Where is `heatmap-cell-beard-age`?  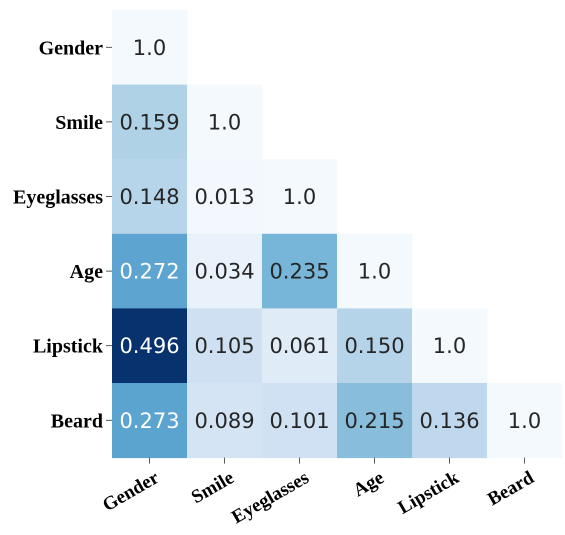
heatmap-cell-beard-age is located at coordinates (375, 421).